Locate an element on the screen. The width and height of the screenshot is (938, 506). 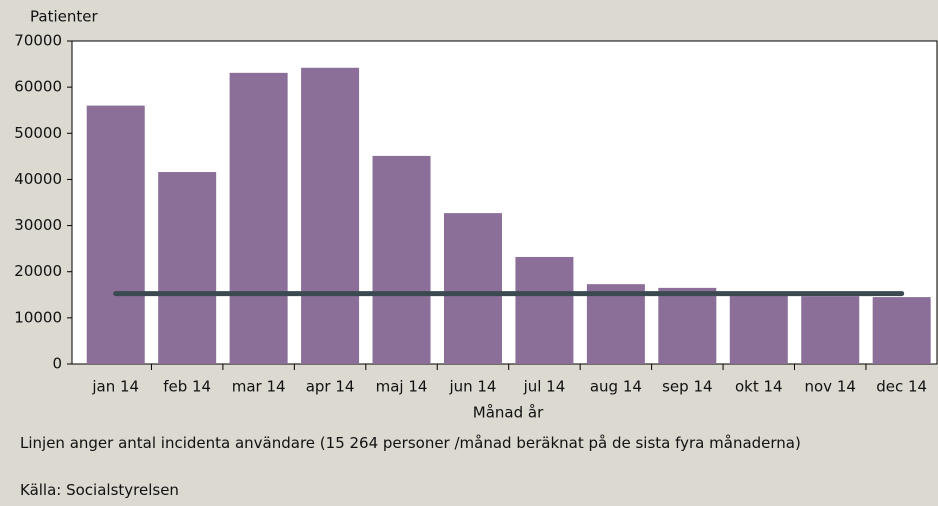
y-tick-label: 20000 is located at coordinates (38, 271).